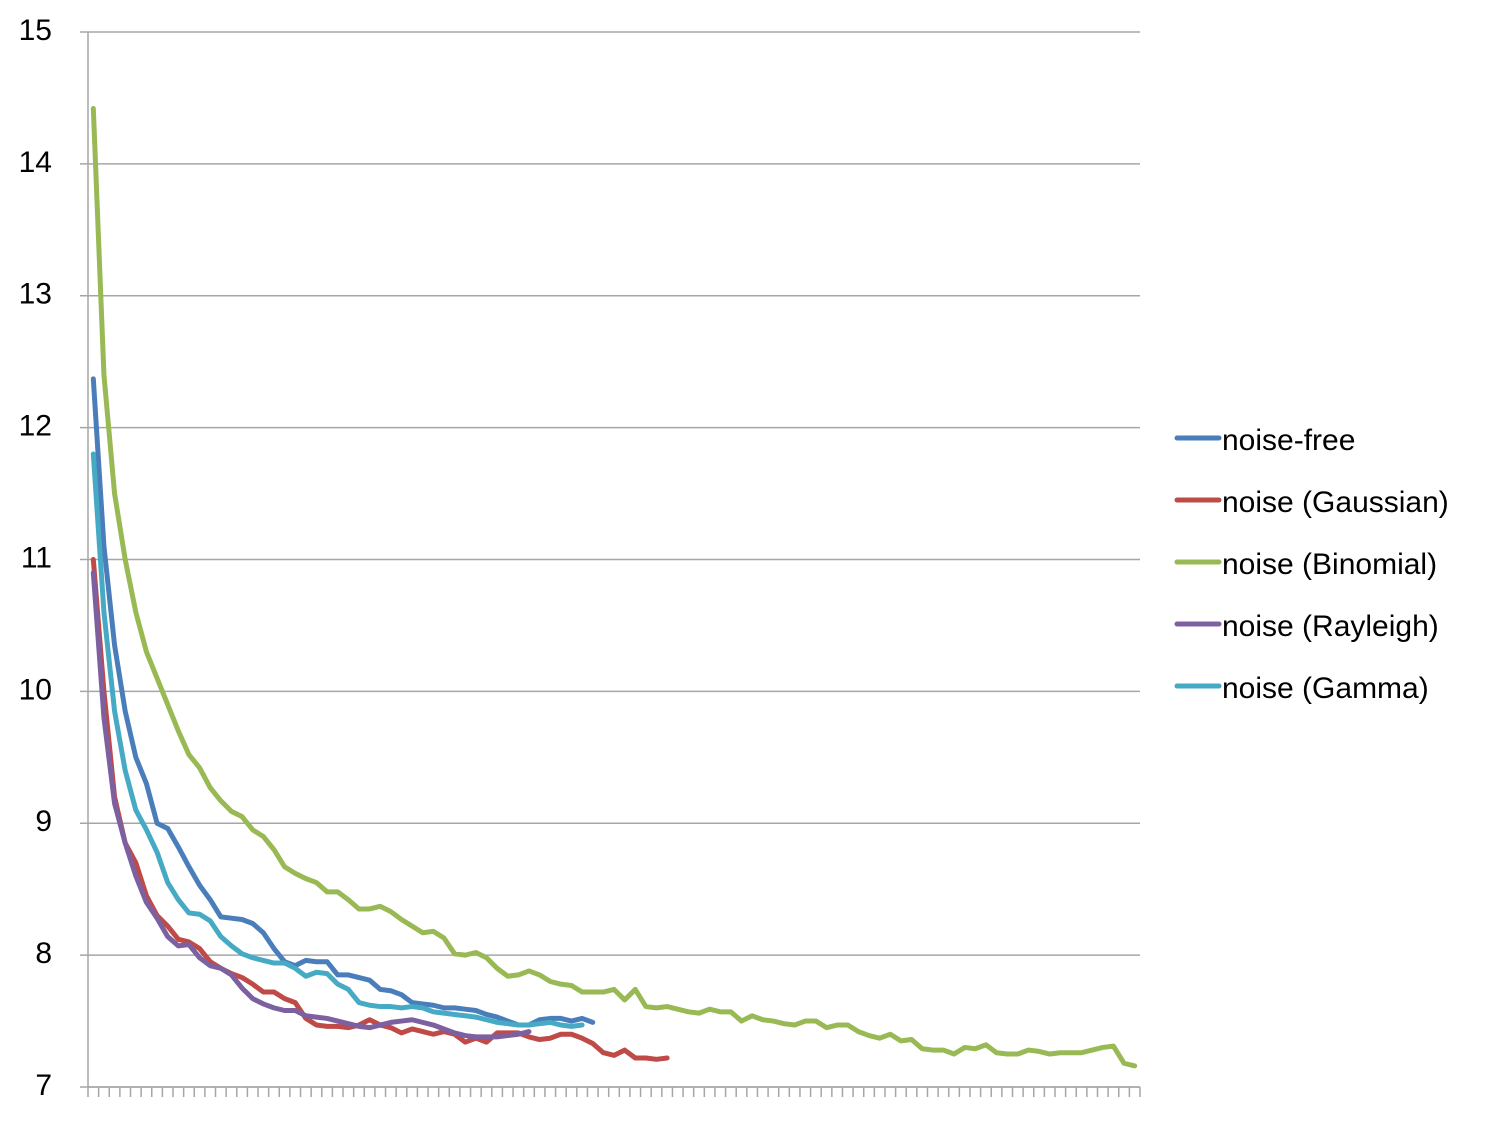 This screenshot has height=1125, width=1500. Describe the element at coordinates (36, 557) in the screenshot. I see `y-tick-label: 11` at that location.